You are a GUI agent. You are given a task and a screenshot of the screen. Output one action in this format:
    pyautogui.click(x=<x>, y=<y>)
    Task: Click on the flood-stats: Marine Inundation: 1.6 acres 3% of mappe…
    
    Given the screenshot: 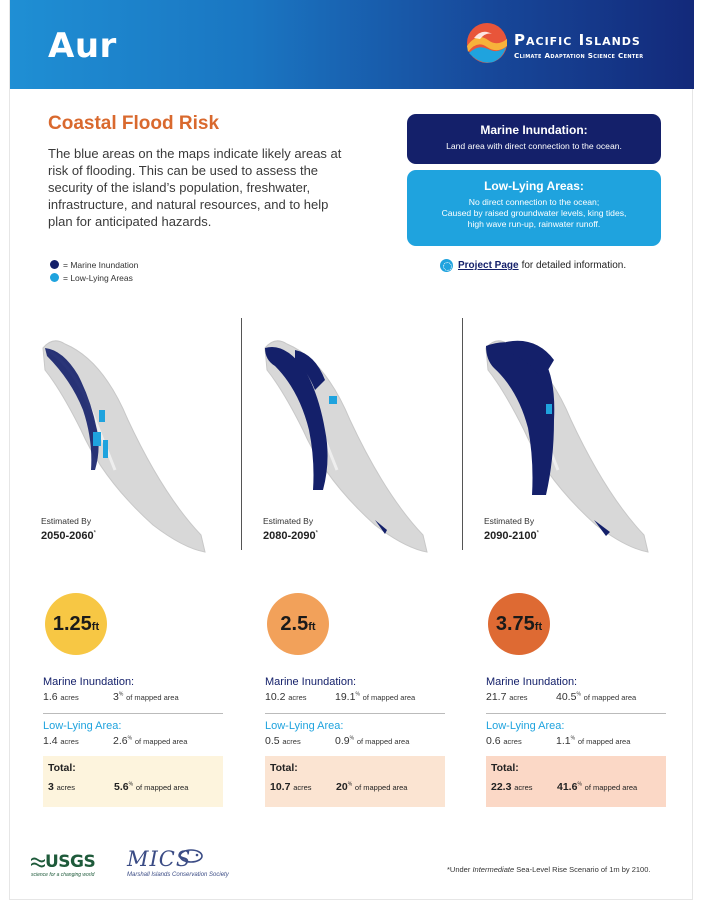 What is the action you would take?
    pyautogui.click(x=133, y=741)
    